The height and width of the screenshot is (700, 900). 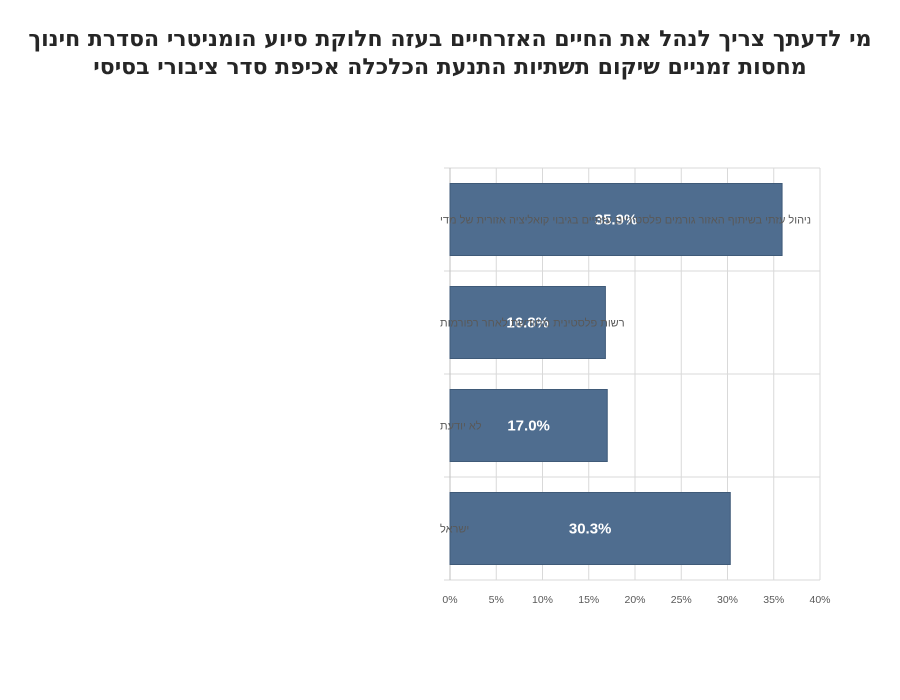 I want to click on x-tick-label: 15%, so click(x=588, y=600).